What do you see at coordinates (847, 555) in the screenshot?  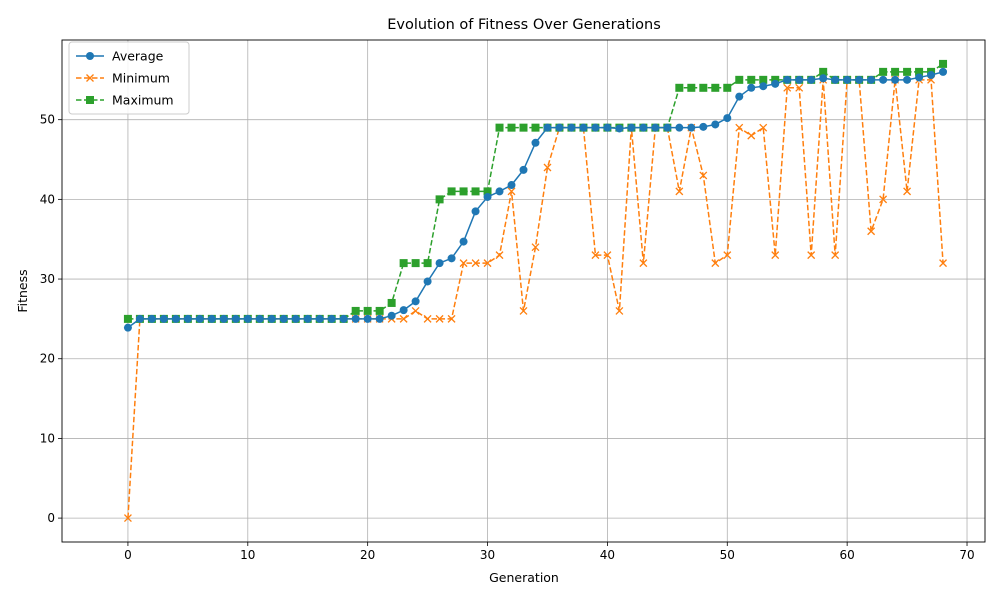 I see `x-tick-label: 60` at bounding box center [847, 555].